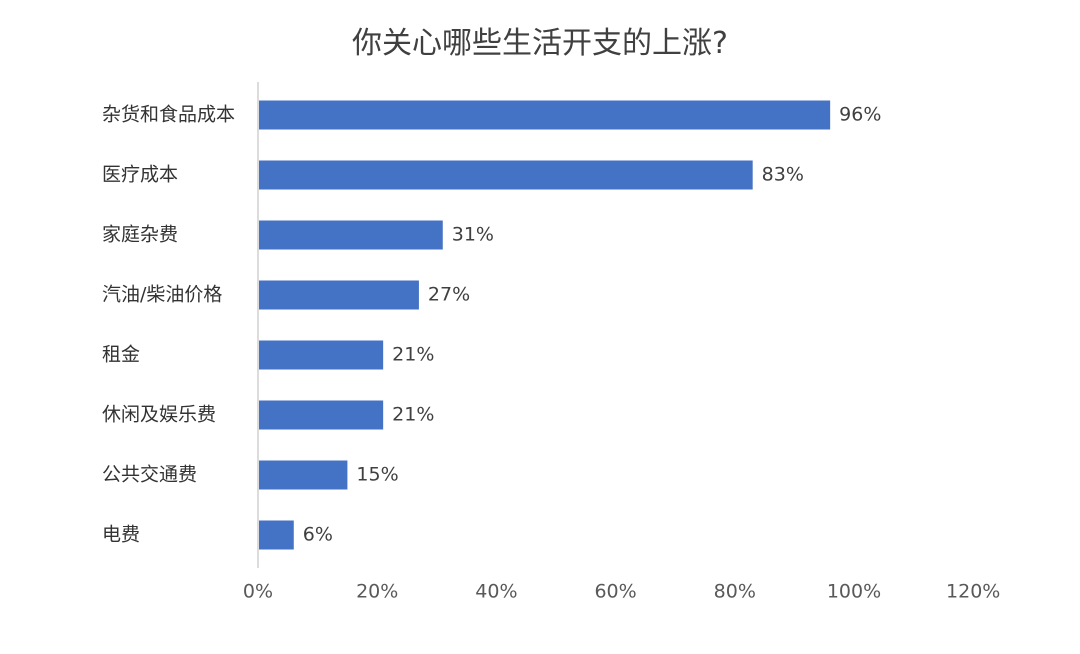  What do you see at coordinates (140, 235) in the screenshot?
I see `category-label-2: 家庭杂费` at bounding box center [140, 235].